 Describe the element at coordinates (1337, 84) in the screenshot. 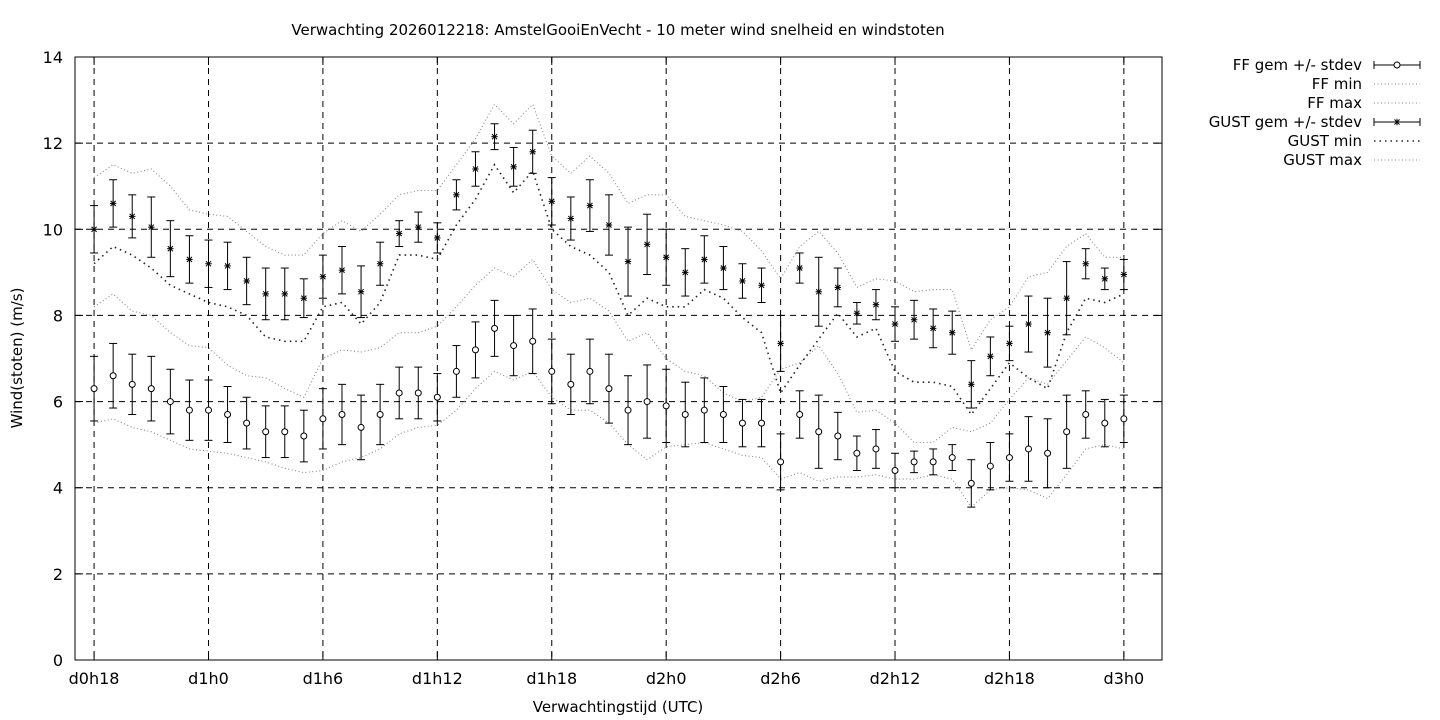

I see `svg-text: FF min` at that location.